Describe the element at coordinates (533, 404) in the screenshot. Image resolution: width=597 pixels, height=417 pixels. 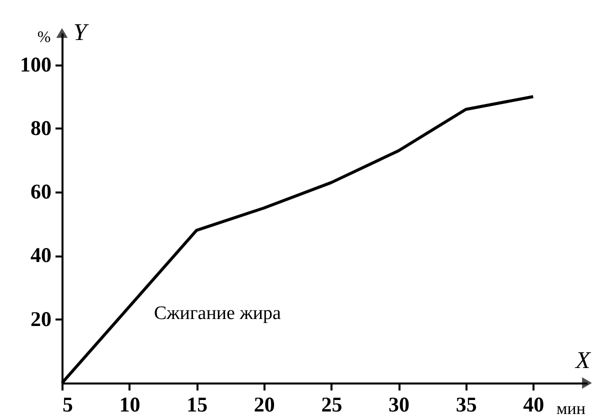
I see `x-tick-label: 40` at that location.